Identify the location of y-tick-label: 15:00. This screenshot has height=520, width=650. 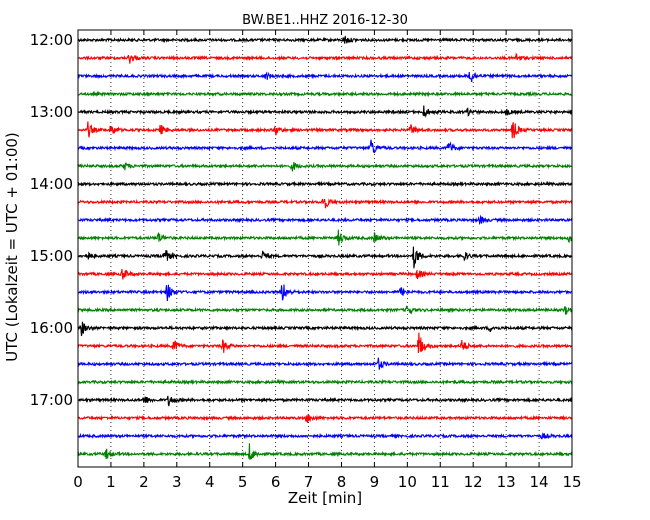
(51, 256).